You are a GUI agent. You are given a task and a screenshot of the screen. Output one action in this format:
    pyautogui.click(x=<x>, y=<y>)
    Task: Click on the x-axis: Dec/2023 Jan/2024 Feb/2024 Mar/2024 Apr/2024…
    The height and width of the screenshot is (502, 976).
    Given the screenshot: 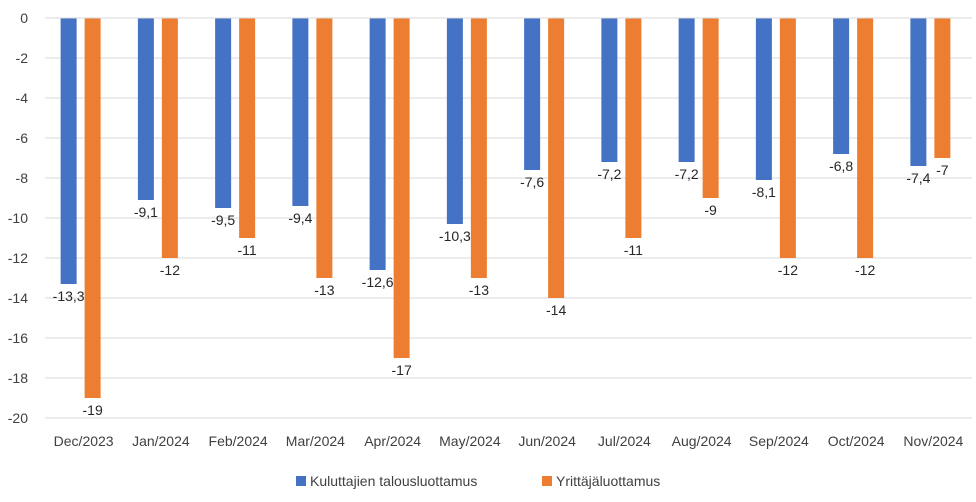 What is the action you would take?
    pyautogui.click(x=509, y=441)
    